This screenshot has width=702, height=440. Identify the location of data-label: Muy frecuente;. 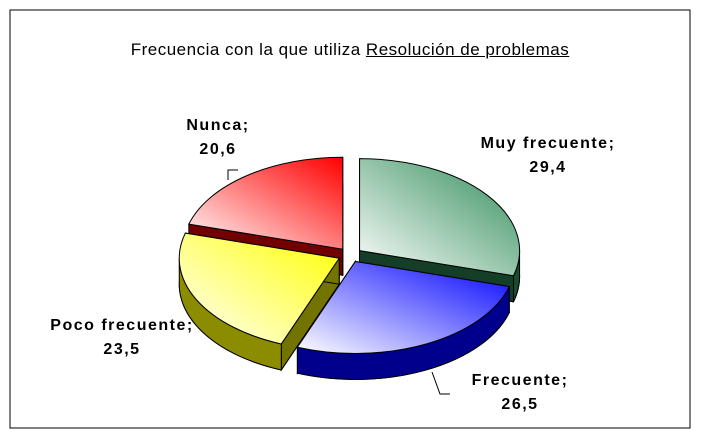
(548, 143).